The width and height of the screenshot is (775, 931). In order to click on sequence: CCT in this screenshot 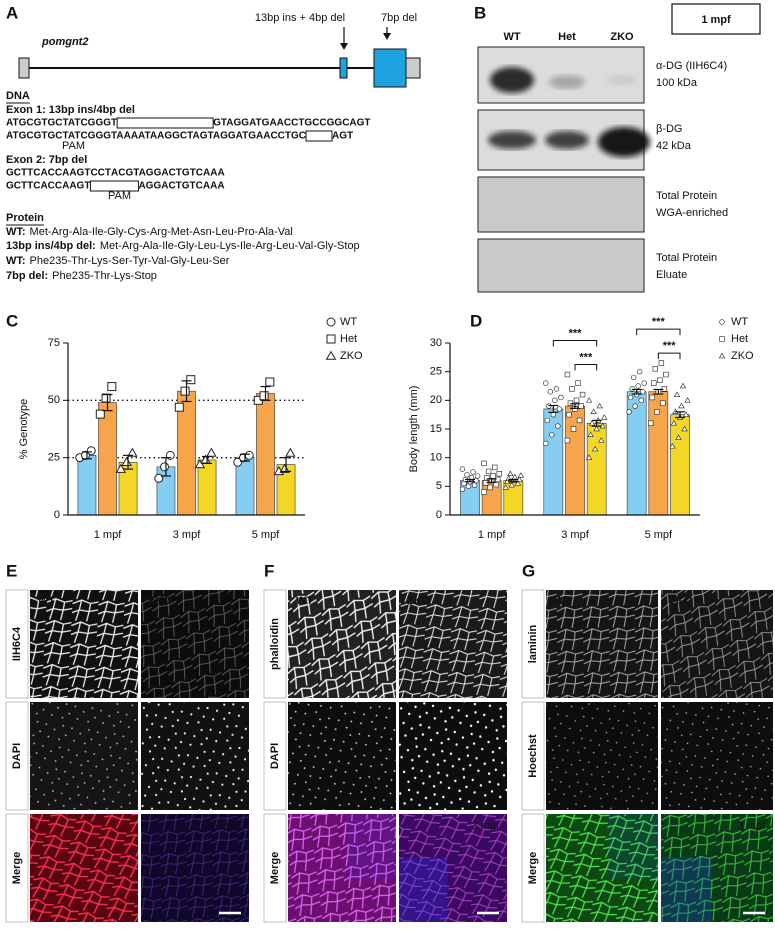, I will do `click(100, 173)`.